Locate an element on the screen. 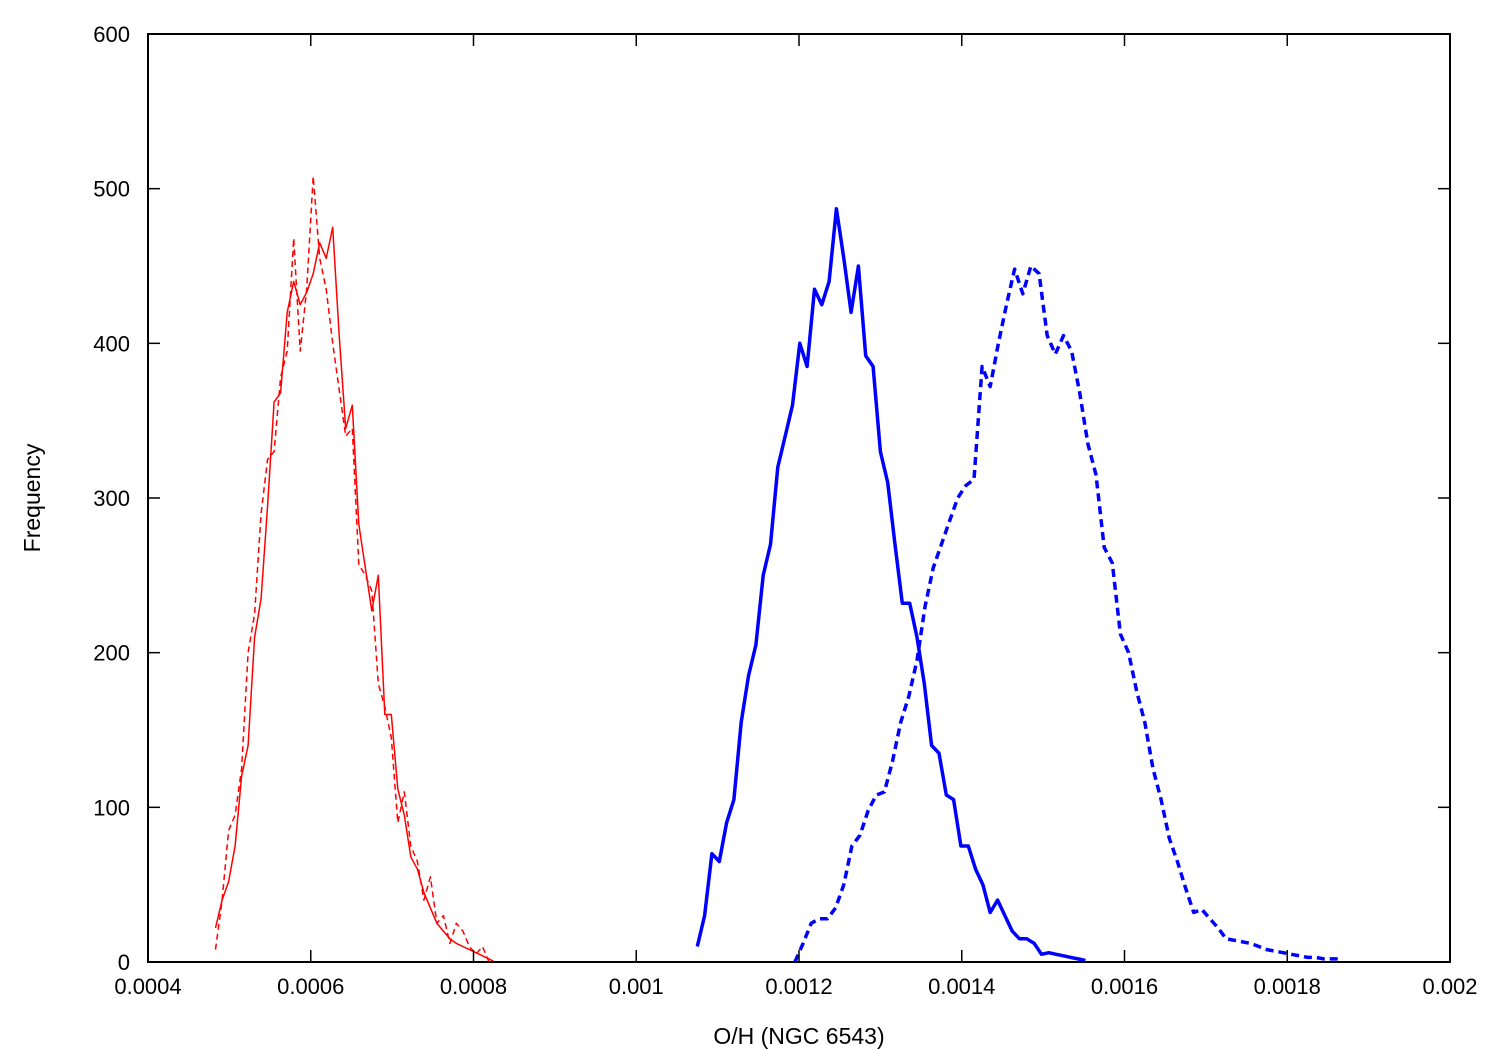  y-tick-label: 500 is located at coordinates (111, 189).